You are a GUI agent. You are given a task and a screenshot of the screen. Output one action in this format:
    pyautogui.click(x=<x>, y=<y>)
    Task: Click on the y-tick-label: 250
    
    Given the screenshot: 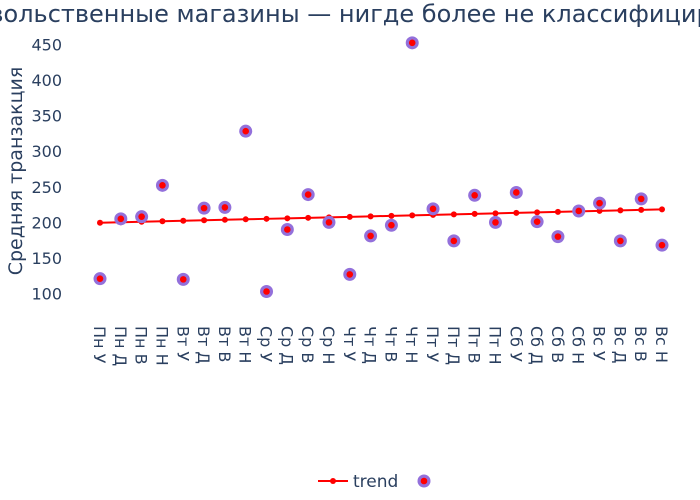 What is the action you would take?
    pyautogui.click(x=46, y=187)
    